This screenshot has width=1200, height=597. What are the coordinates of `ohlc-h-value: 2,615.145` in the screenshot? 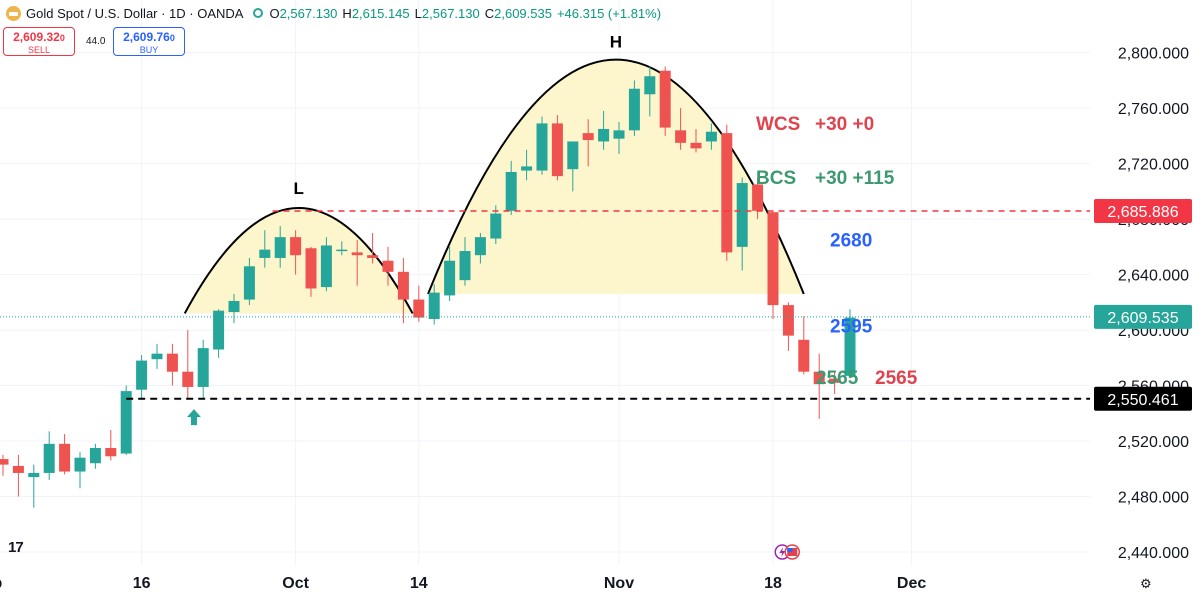 It's located at (380, 13).